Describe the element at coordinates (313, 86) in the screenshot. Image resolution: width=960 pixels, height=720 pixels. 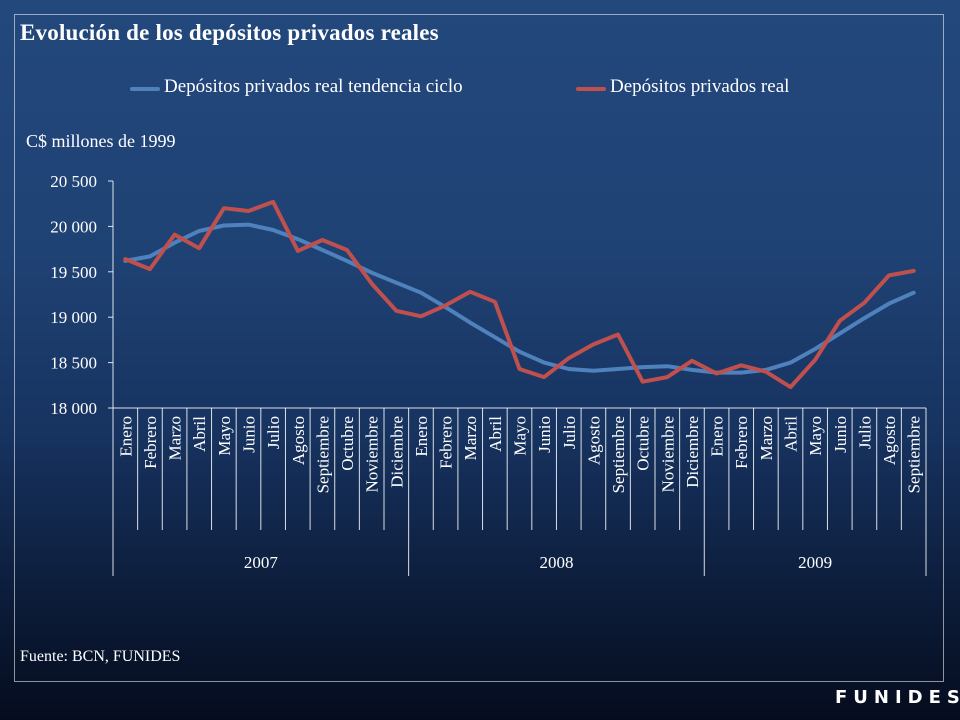
I see `legend-label-trend: Depósitos privados real tendencia ciclo` at that location.